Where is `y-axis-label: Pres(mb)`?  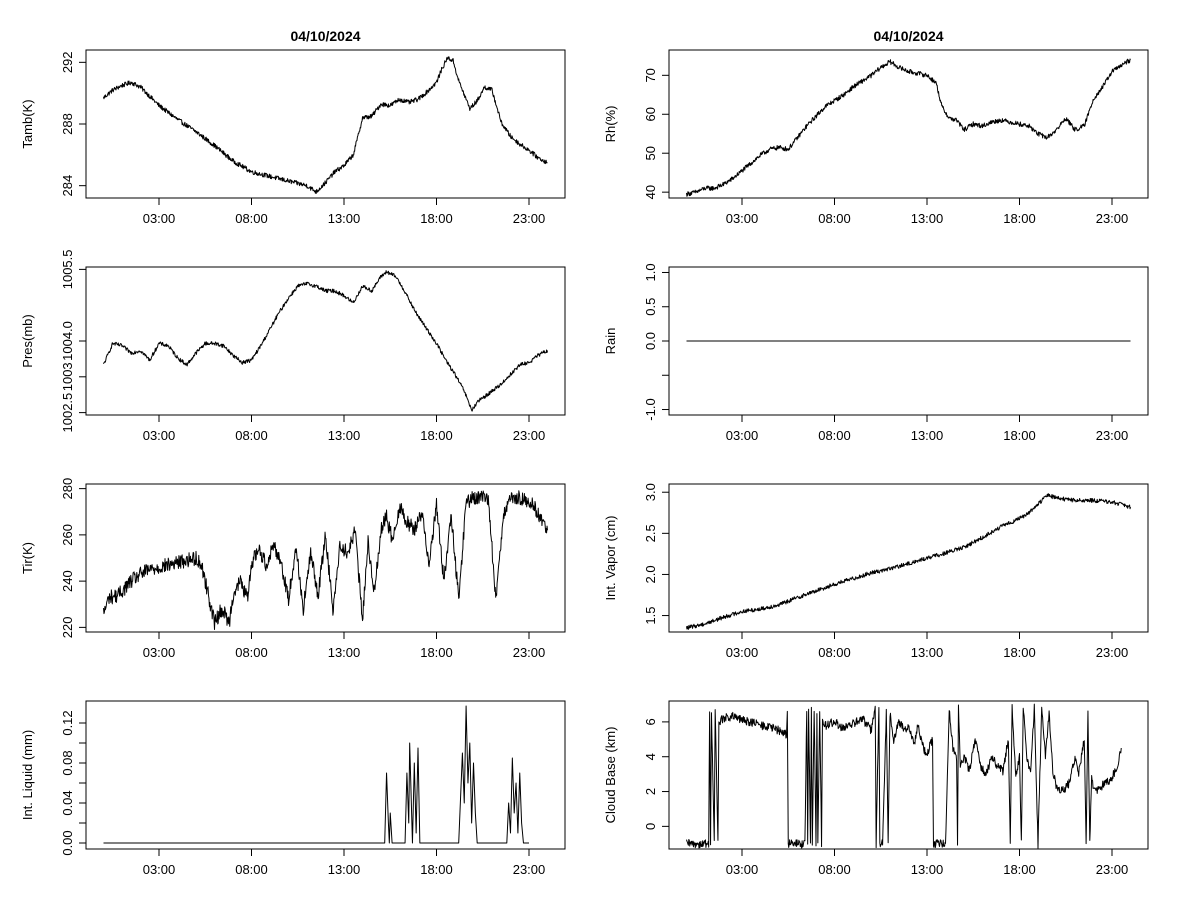 y-axis-label: Pres(mb) is located at coordinates (27, 340).